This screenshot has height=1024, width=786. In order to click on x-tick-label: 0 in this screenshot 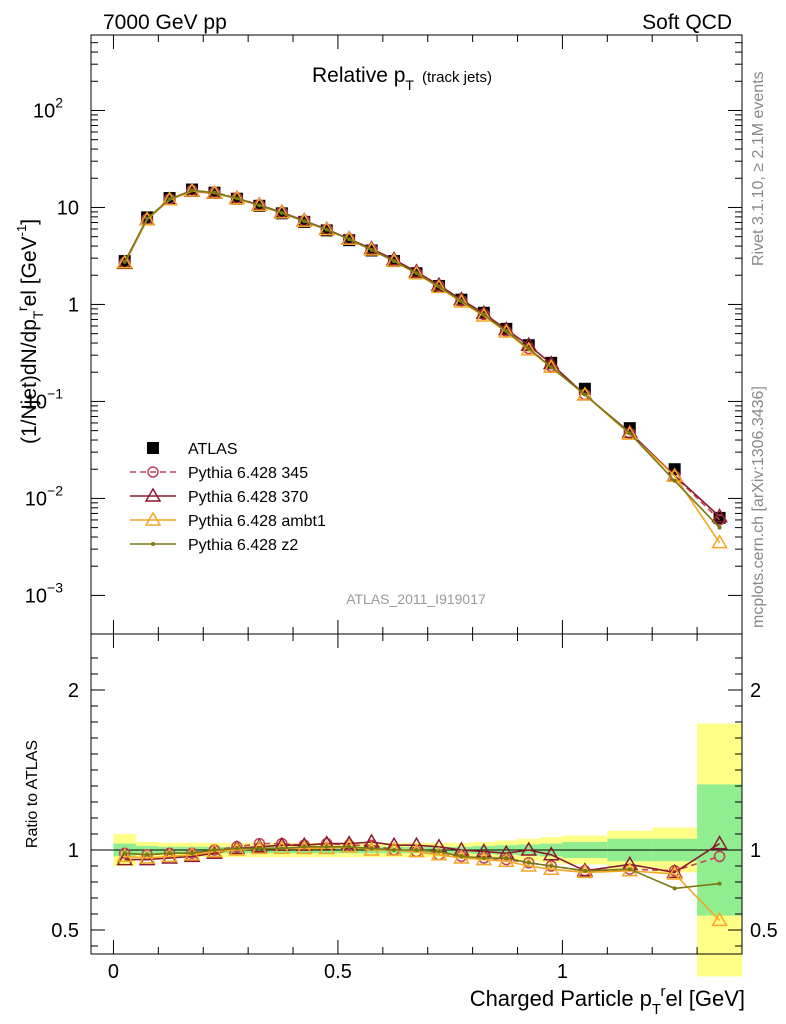, I will do `click(113, 972)`.